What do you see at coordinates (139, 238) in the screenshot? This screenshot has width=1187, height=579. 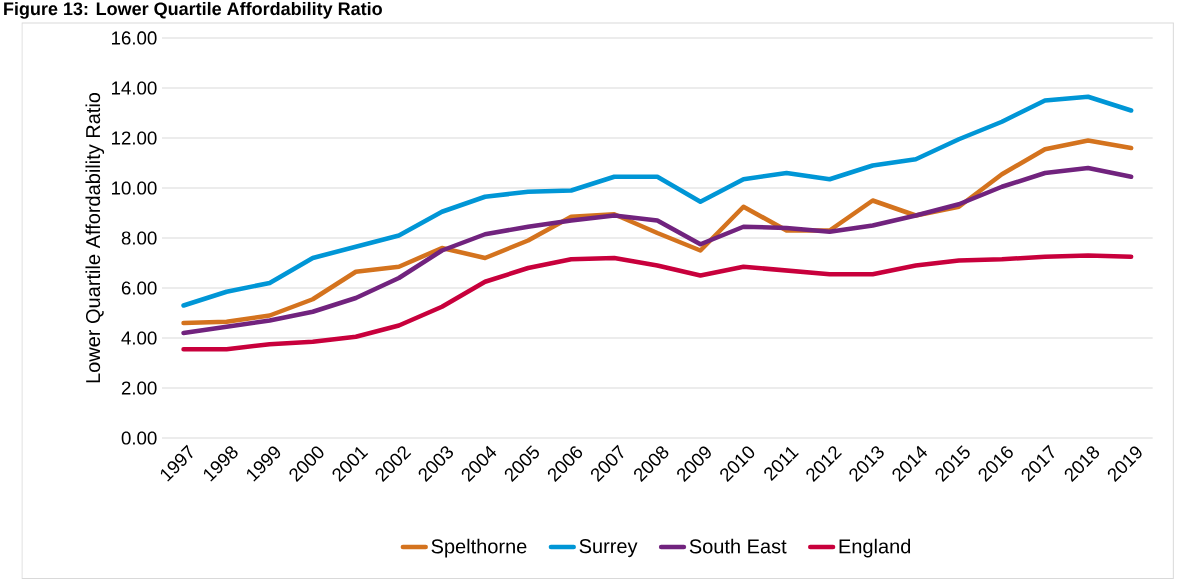 I see `y-tick-label: 8.00` at bounding box center [139, 238].